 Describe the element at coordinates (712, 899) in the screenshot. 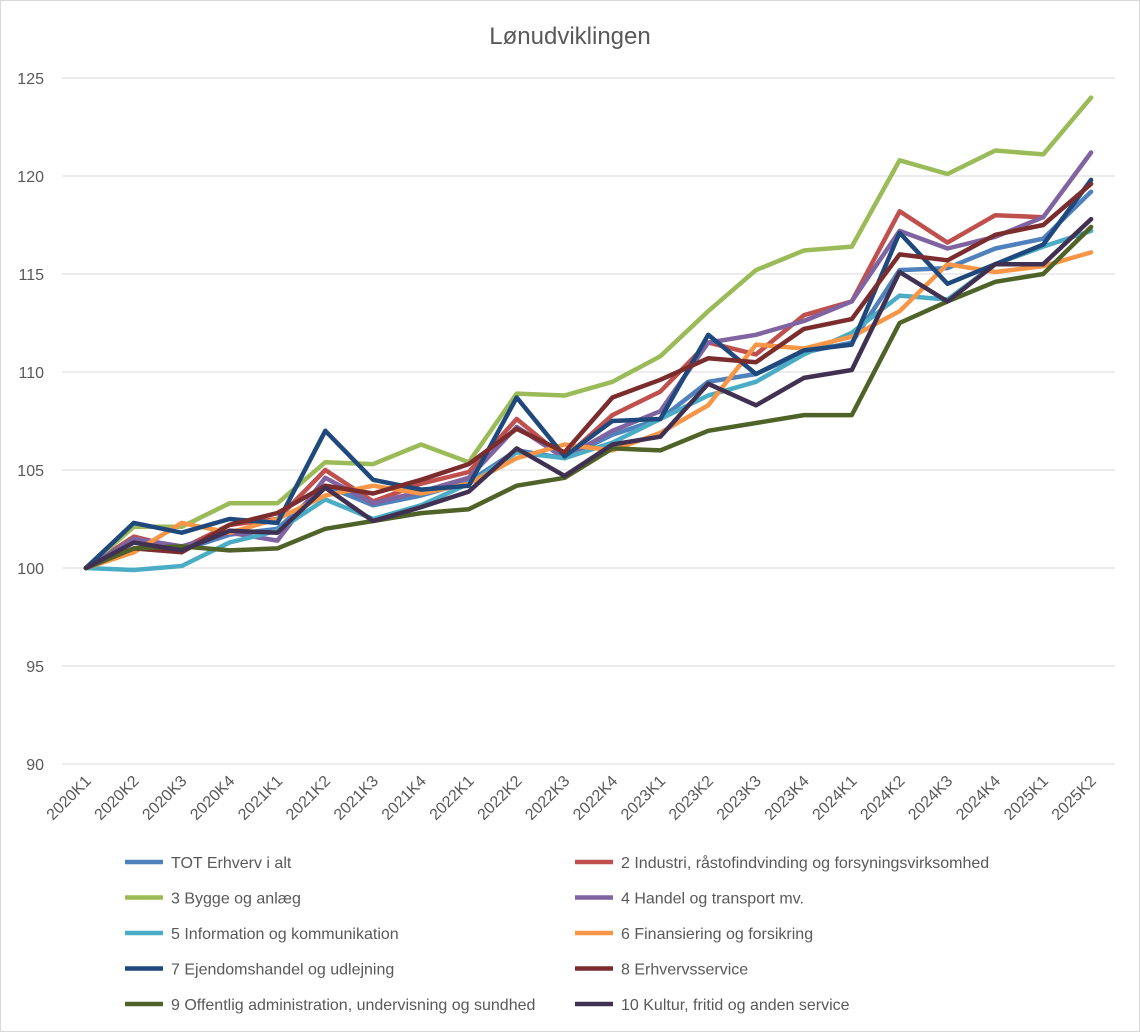

I see `legend-label: 4 Handel og transport mv.` at that location.